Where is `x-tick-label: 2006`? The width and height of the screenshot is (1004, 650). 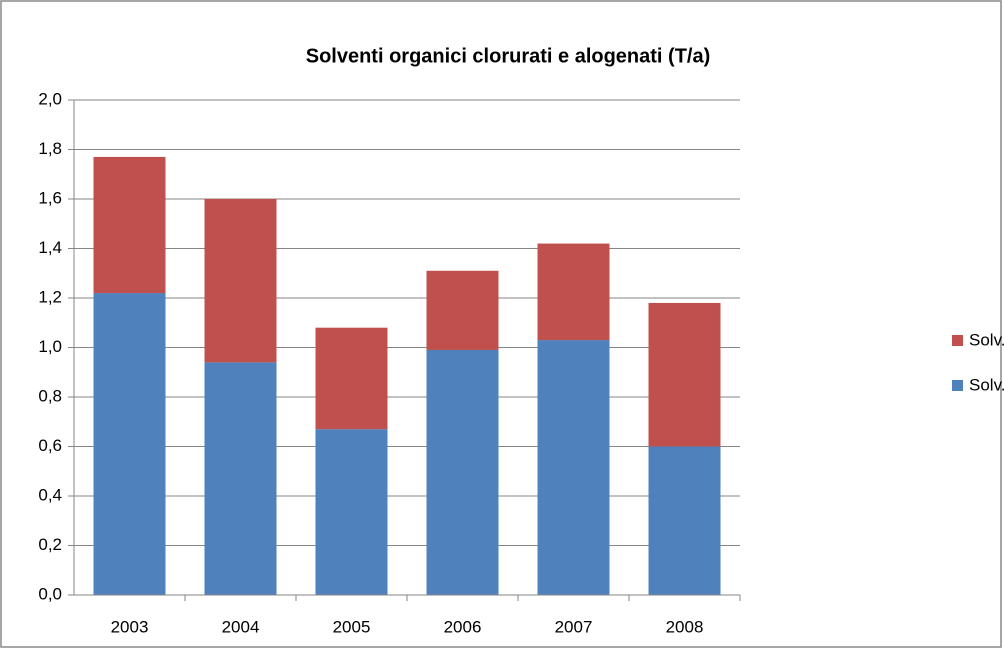 x-tick-label: 2006 is located at coordinates (463, 626).